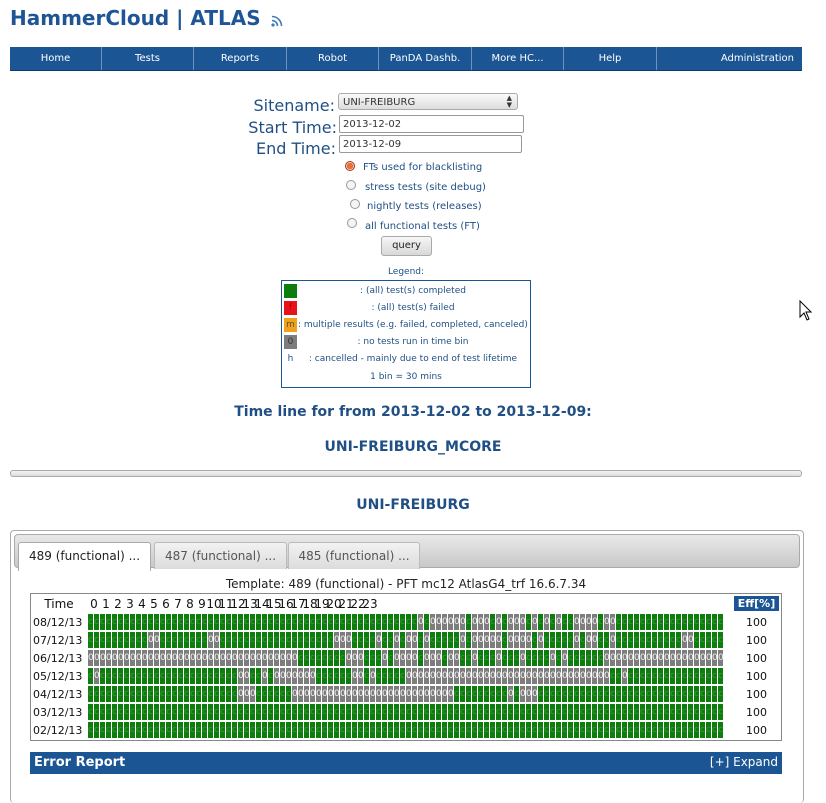 The width and height of the screenshot is (826, 803). Describe the element at coordinates (743, 762) in the screenshot. I see `expand-link: [+] Expand` at that location.